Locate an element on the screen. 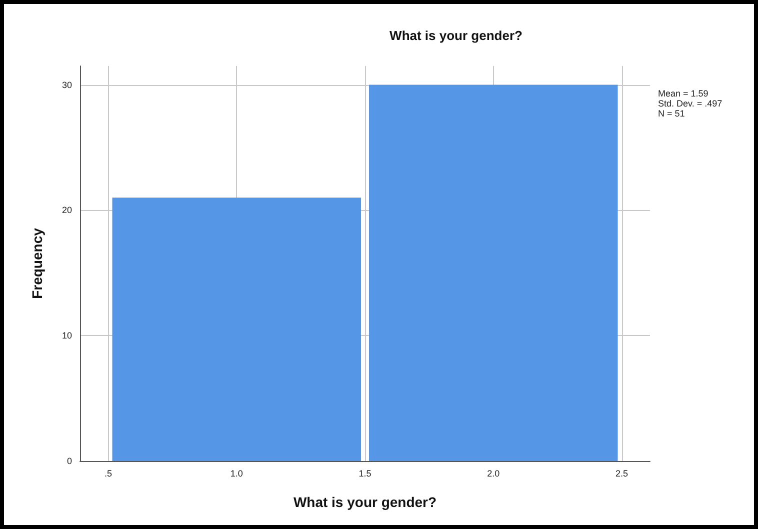 Image resolution: width=758 pixels, height=529 pixels. y-tick-label: 10 is located at coordinates (67, 335).